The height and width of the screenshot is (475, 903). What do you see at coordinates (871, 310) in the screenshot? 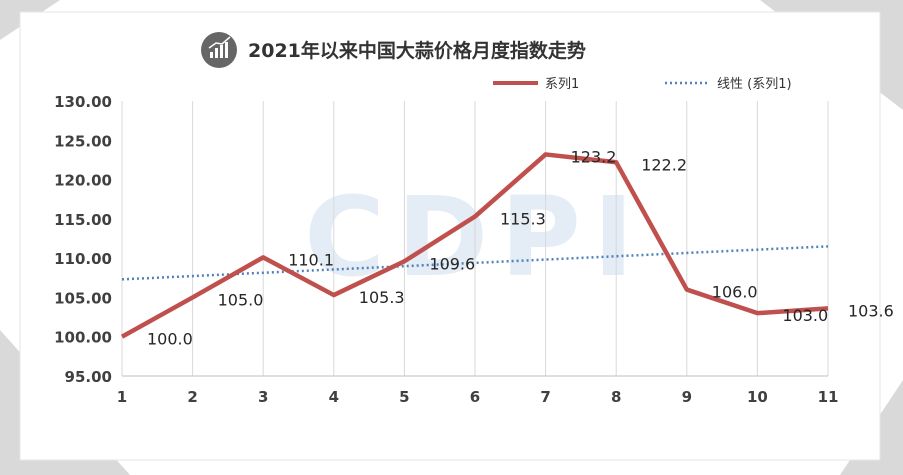
I see `data-label: 103.6` at bounding box center [871, 310].